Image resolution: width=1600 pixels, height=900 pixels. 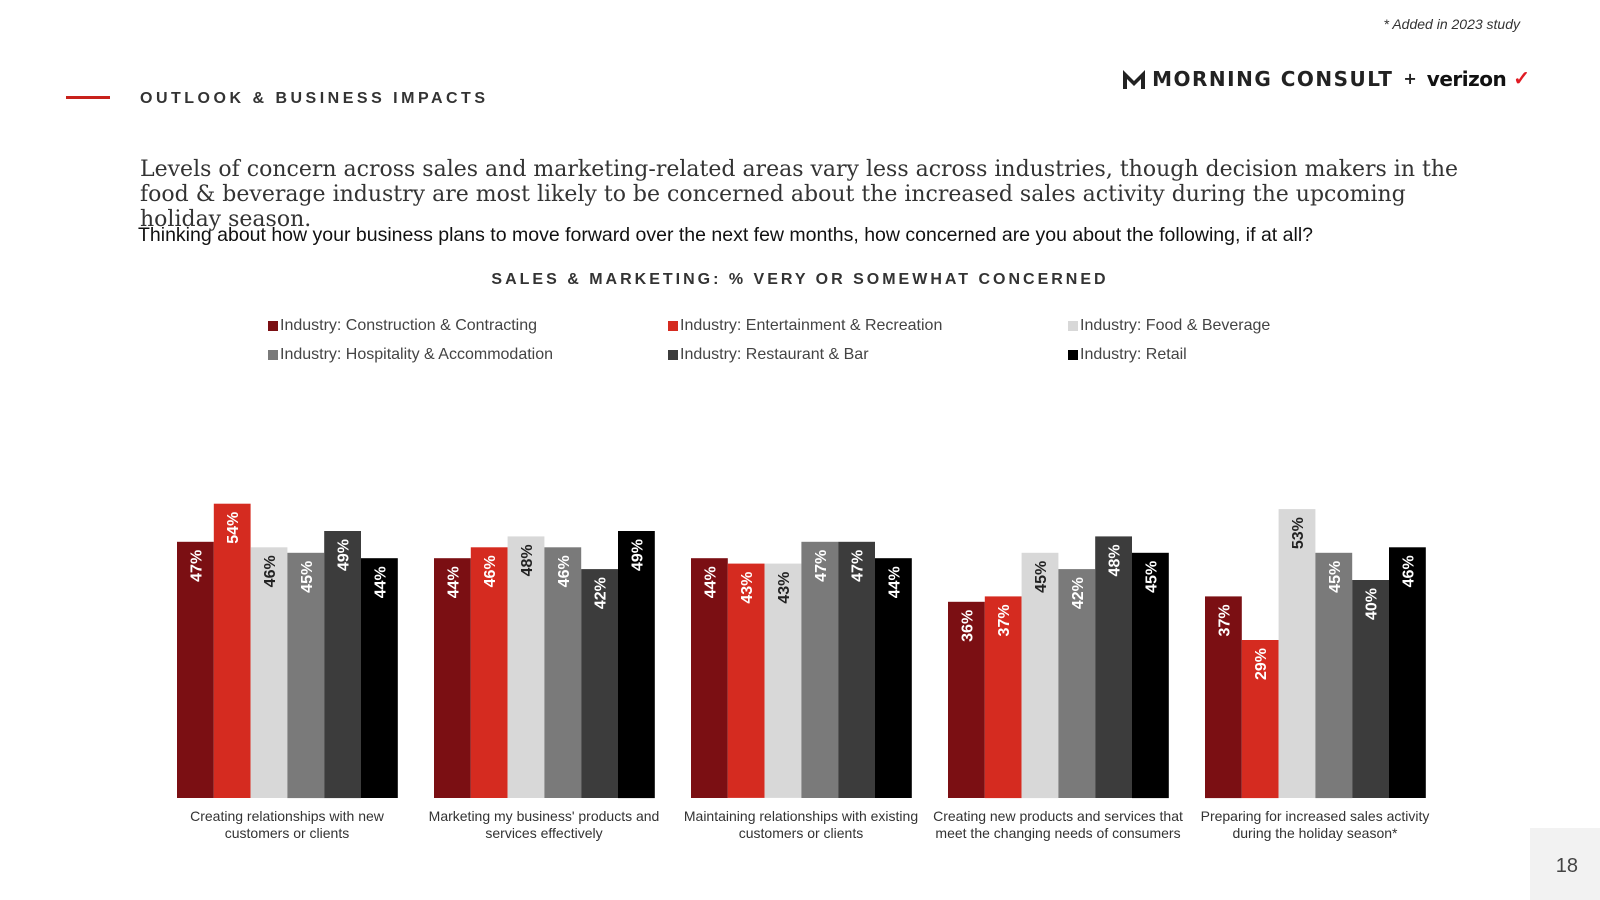 I want to click on legend-label: Industry: Entertainment & Recreation, so click(x=811, y=325).